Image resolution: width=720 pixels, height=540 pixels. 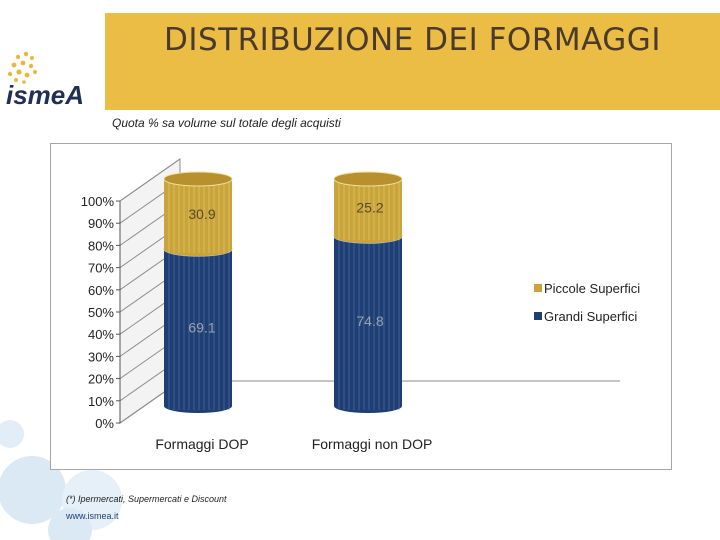 I want to click on website-link: www.ismea.it, so click(x=92, y=516).